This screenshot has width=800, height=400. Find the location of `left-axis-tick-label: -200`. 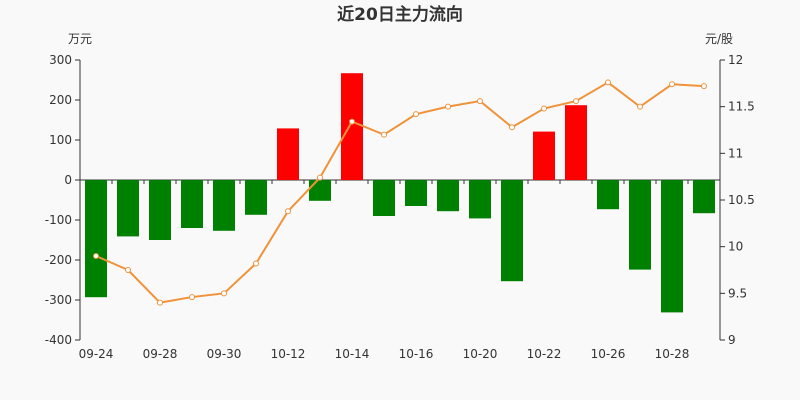

left-axis-tick-label: -200 is located at coordinates (58, 260).